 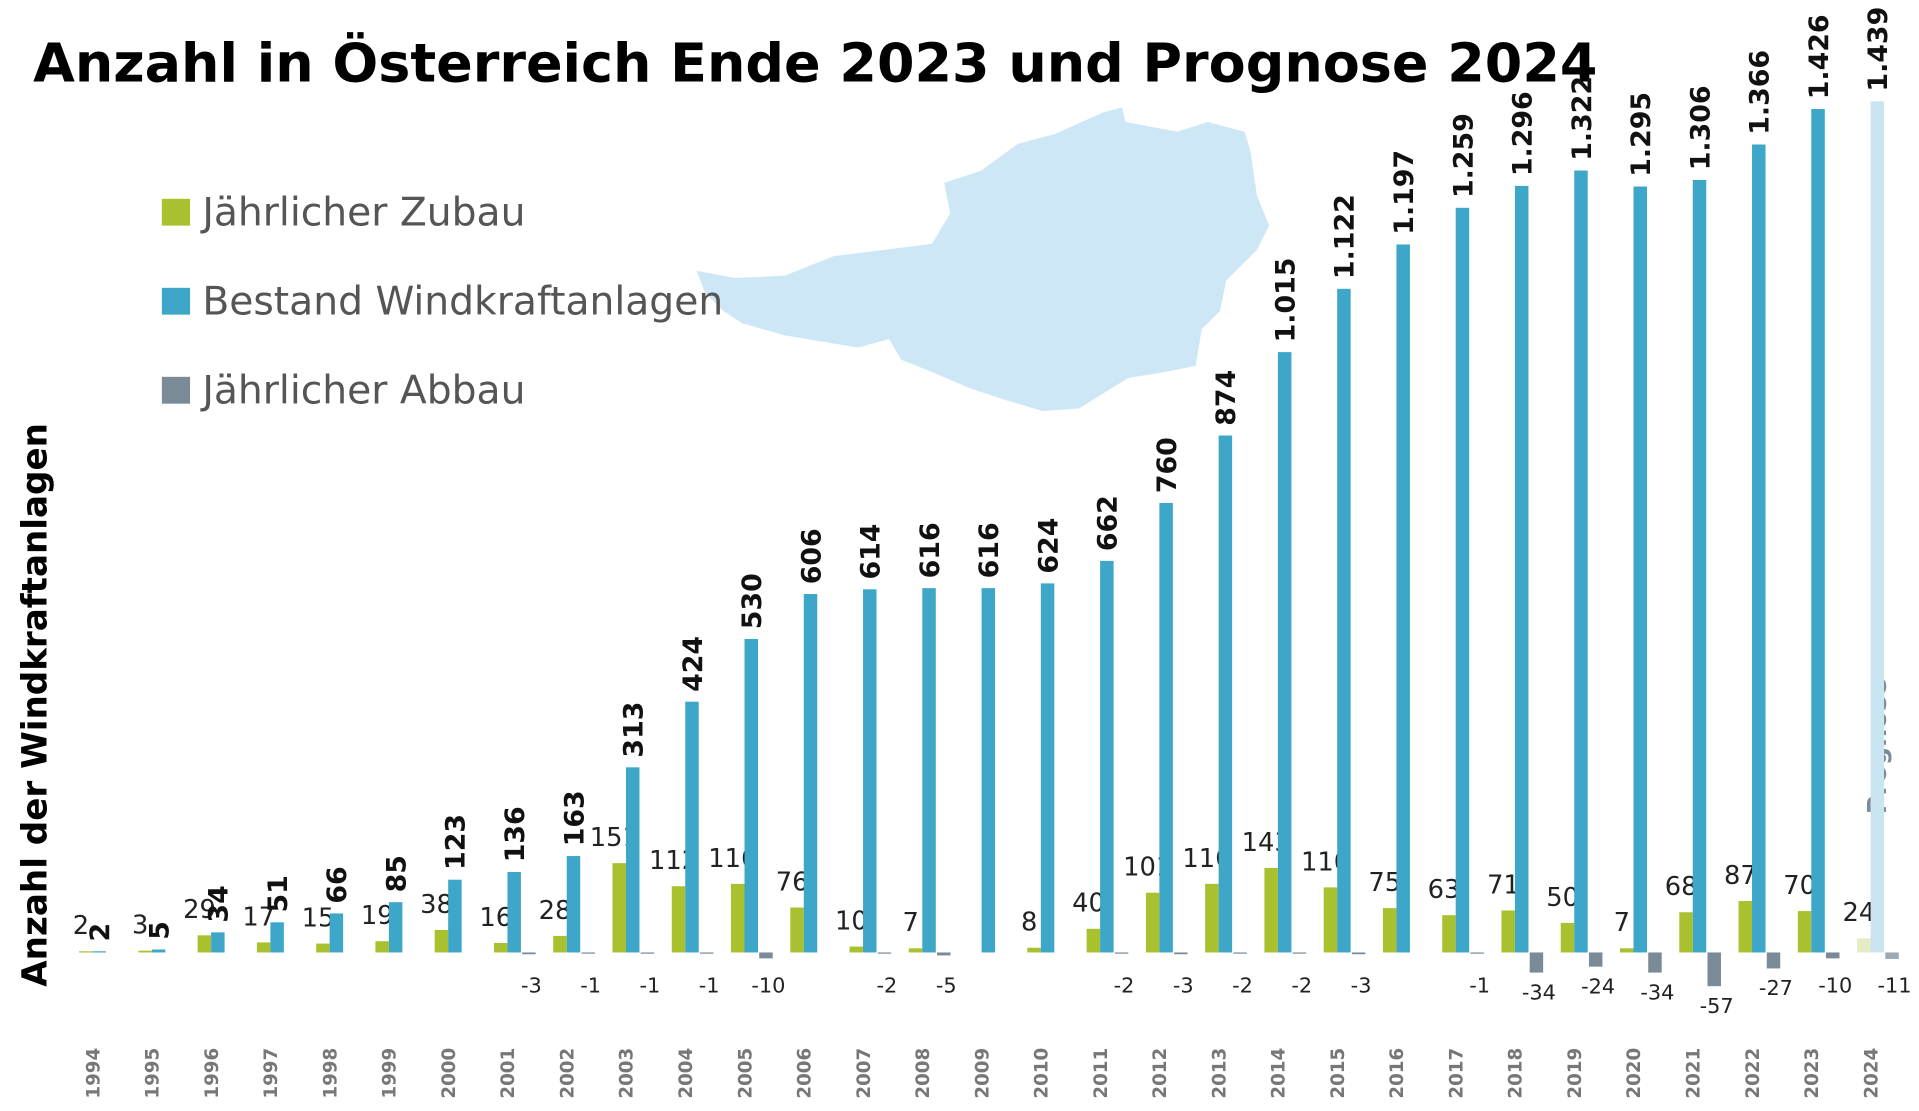 What do you see at coordinates (1539, 992) in the screenshot?
I see `data-label: -34` at bounding box center [1539, 992].